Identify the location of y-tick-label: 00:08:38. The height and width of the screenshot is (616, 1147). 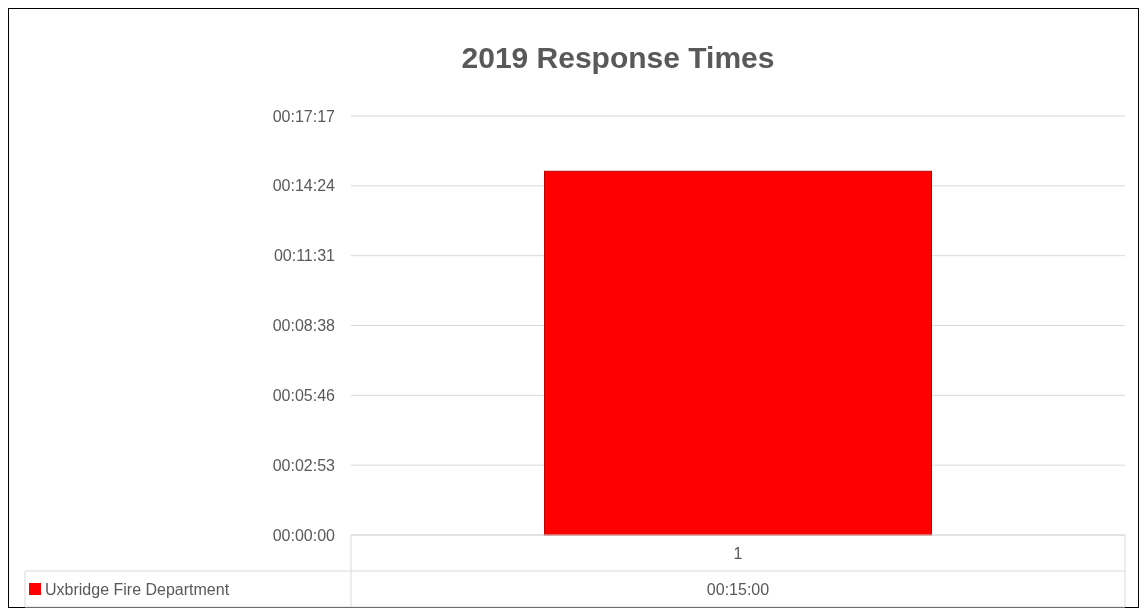
(304, 326).